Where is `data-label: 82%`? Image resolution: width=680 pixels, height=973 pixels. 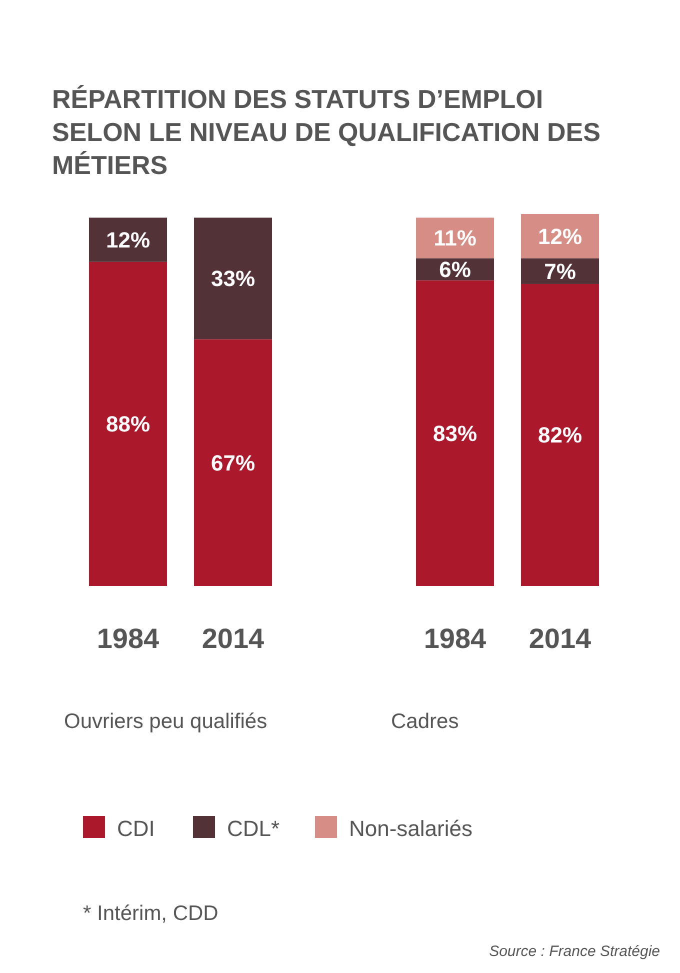
data-label: 82% is located at coordinates (560, 435).